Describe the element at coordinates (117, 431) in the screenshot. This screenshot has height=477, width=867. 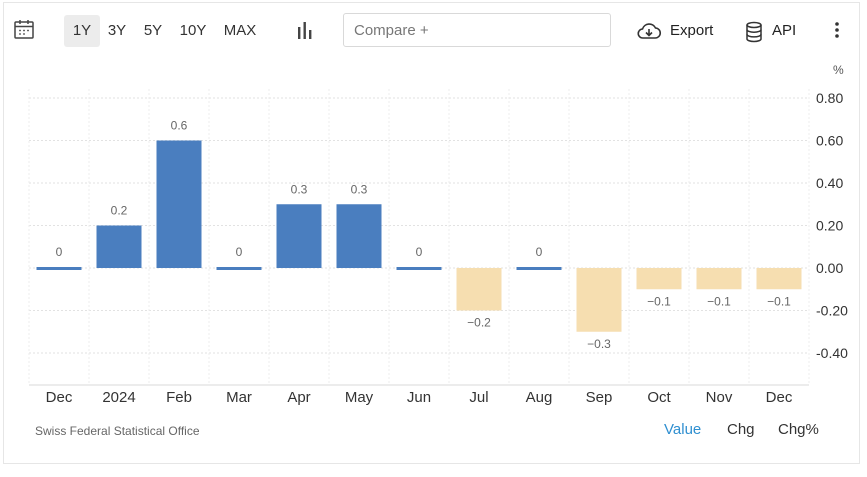
I see `source-label: Swiss Federal Statistical Office` at that location.